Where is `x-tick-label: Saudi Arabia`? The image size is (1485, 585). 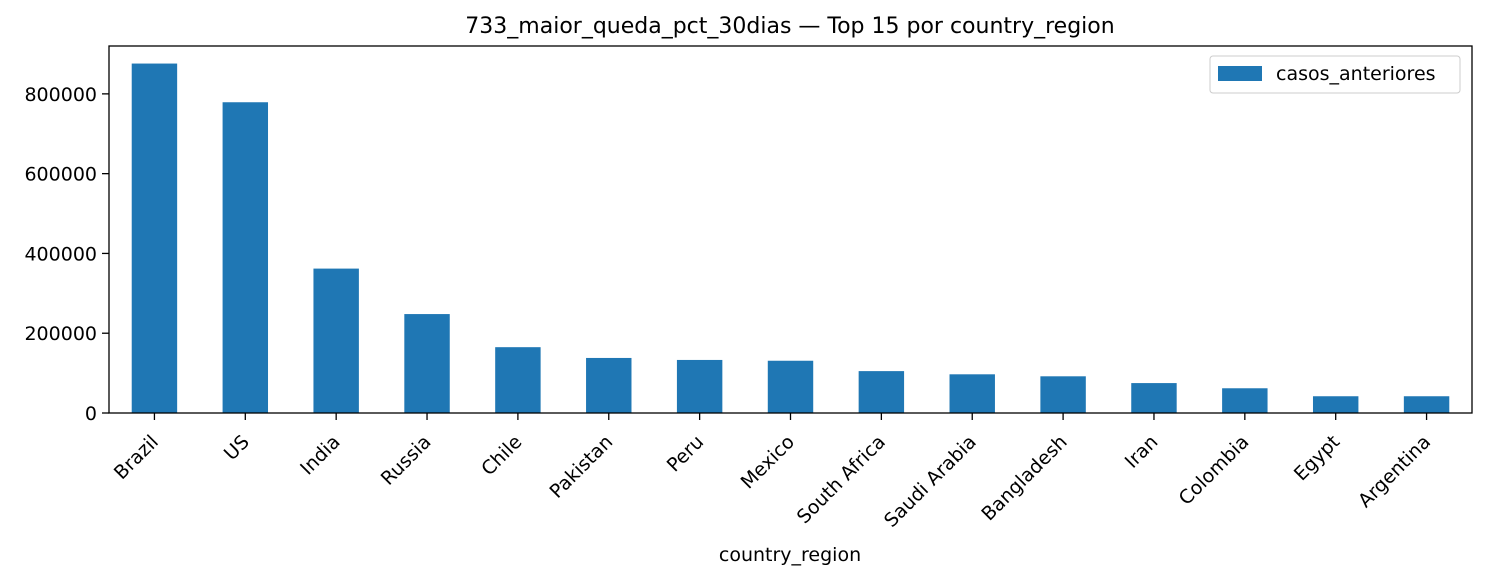
x-tick-label: Saudi Arabia is located at coordinates (930, 481).